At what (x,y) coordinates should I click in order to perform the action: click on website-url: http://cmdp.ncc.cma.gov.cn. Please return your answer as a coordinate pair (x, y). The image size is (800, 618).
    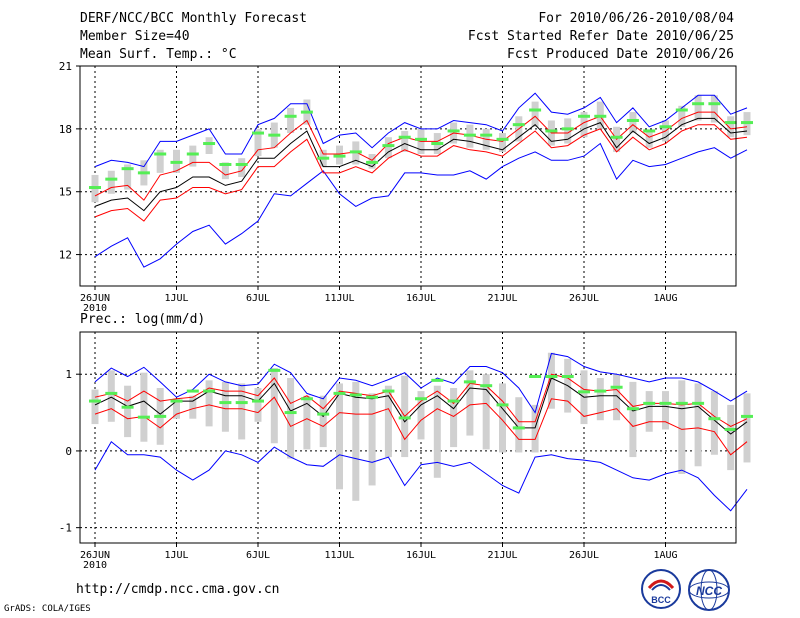
    Looking at the image, I should click on (178, 589).